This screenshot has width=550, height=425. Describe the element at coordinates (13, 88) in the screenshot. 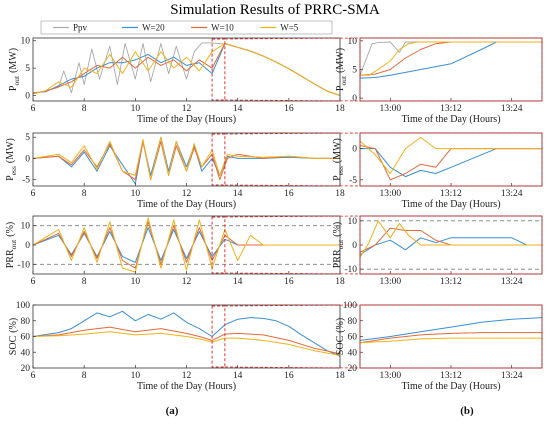

I see `y-label-main: P` at that location.